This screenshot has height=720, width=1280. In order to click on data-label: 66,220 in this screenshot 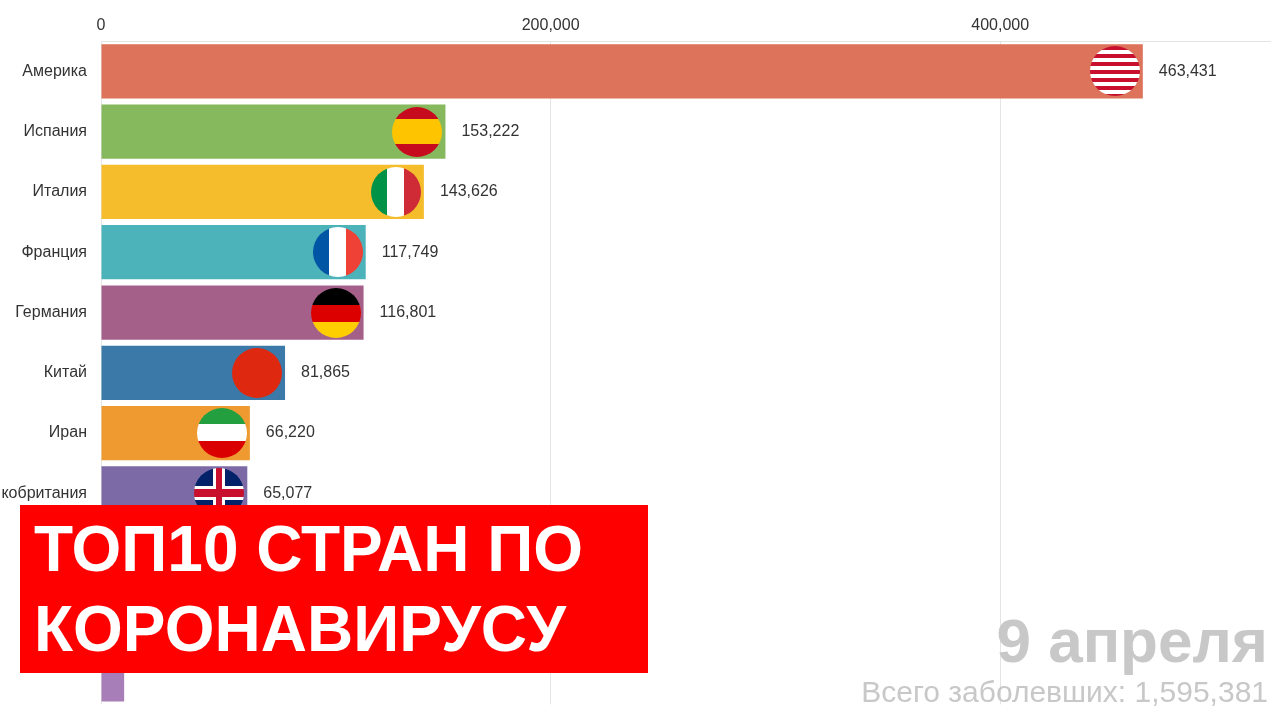, I will do `click(290, 432)`.